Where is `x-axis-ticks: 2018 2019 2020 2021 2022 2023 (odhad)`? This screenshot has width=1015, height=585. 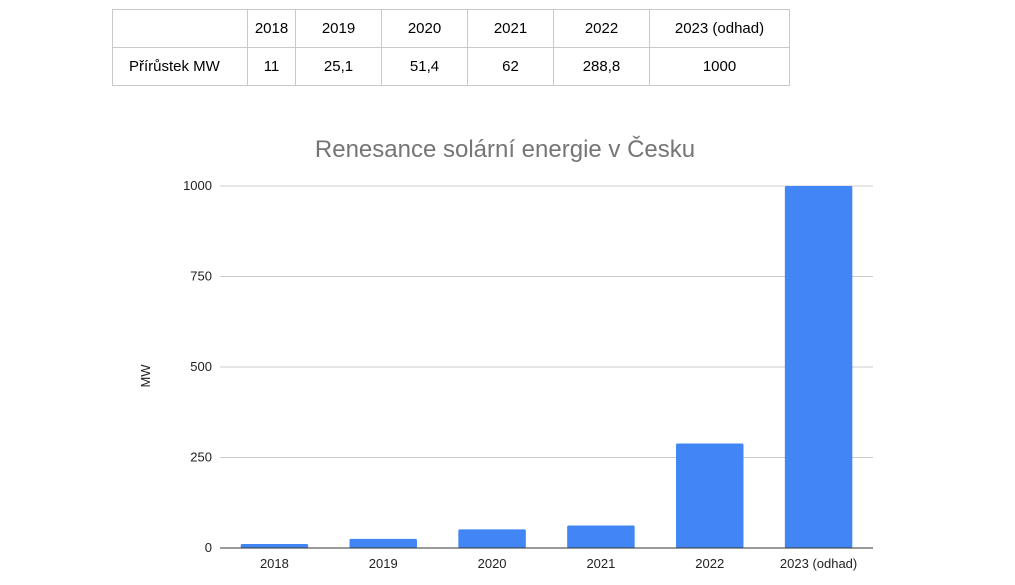 x-axis-ticks: 2018 2019 2020 2021 2022 2023 (odhad) is located at coordinates (558, 563).